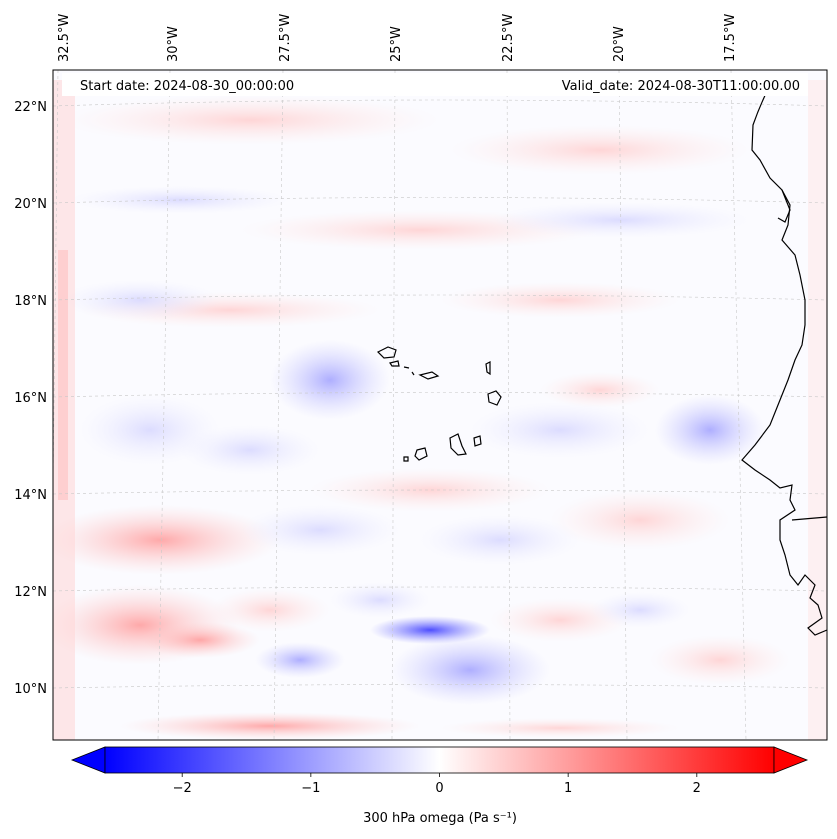 Image resolution: width=837 pixels, height=839 pixels. What do you see at coordinates (64, 38) in the screenshot?
I see `lon-label: 32.5°W` at bounding box center [64, 38].